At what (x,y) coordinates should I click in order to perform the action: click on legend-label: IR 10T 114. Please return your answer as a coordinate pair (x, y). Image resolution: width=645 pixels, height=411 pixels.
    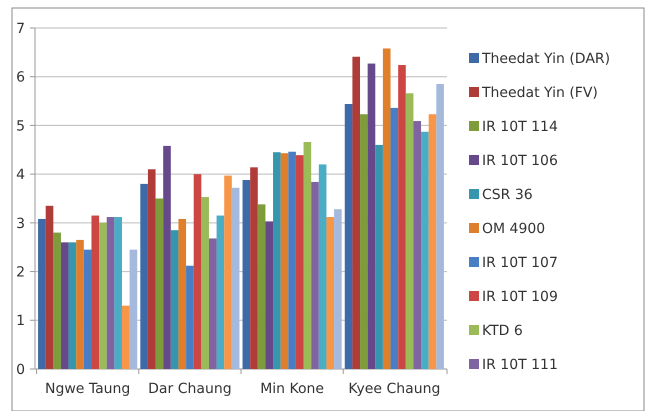
    Looking at the image, I should click on (520, 126).